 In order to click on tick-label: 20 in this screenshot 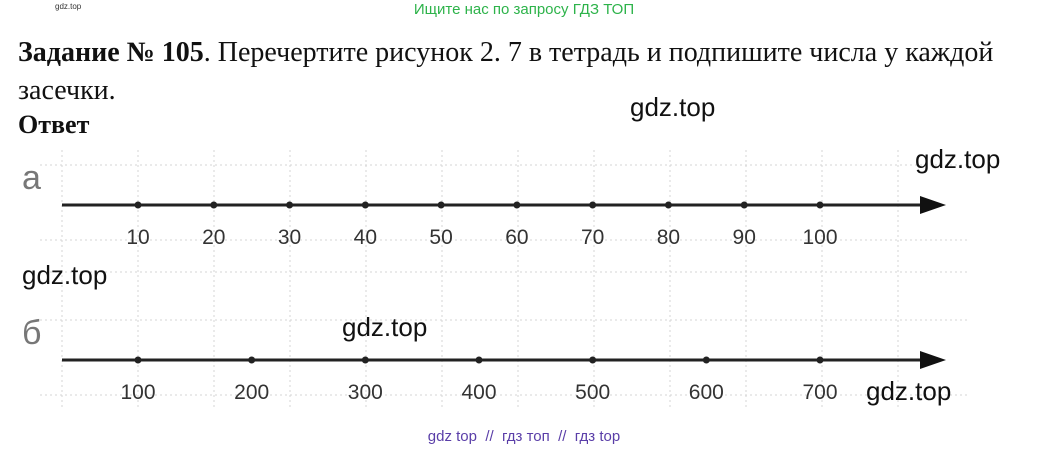, I will do `click(213, 237)`.